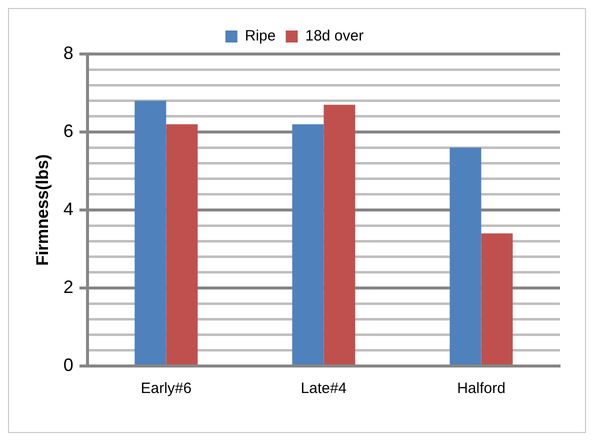 Image resolution: width=594 pixels, height=441 pixels. Describe the element at coordinates (334, 36) in the screenshot. I see `legend-label: 18d over` at that location.